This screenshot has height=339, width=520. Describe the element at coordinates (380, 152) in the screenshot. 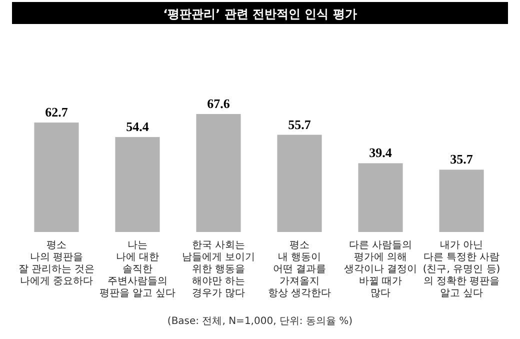

I see `data-label: 39.4` at that location.